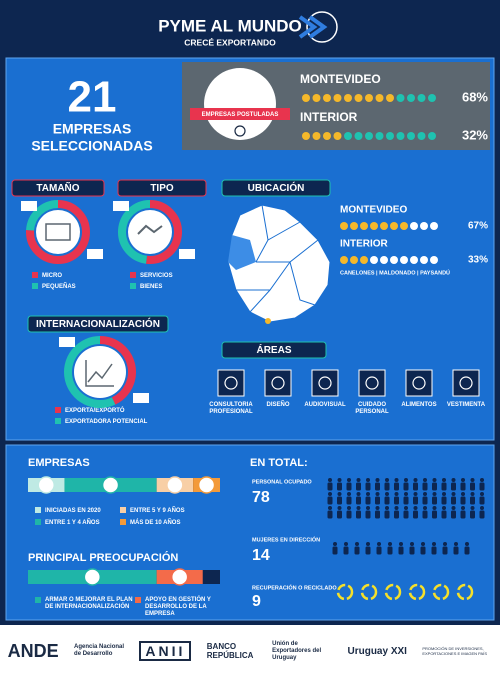  Describe the element at coordinates (273, 349) in the screenshot. I see `section-title: ÁREAS` at that location.